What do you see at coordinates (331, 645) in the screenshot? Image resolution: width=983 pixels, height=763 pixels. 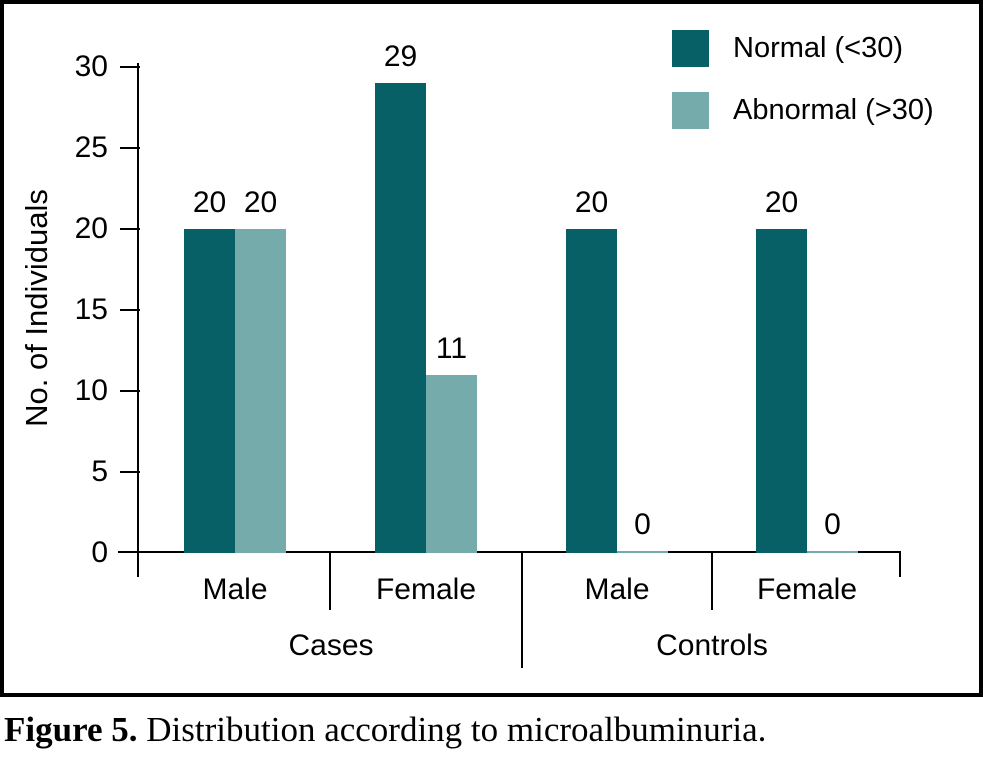 I see `group-label: Cases` at bounding box center [331, 645].